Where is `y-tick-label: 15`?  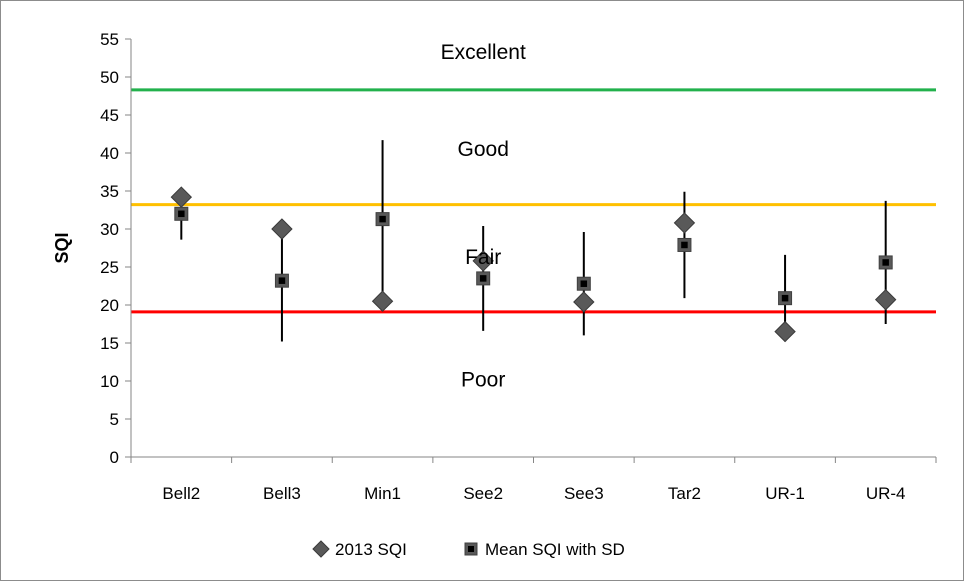 y-tick-label: 15 is located at coordinates (109, 343).